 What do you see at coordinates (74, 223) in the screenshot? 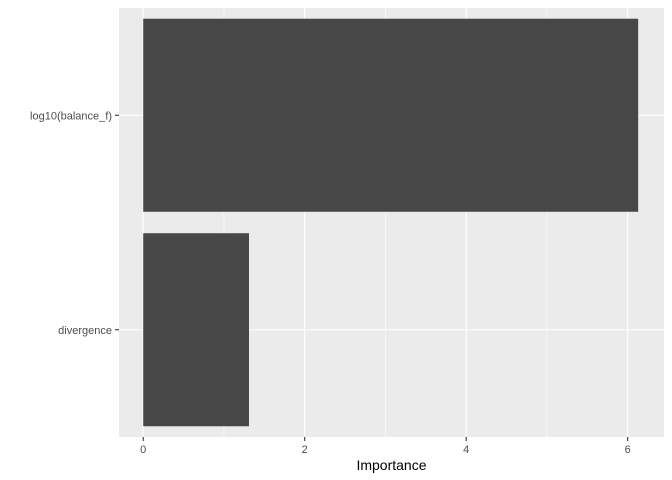
I see `y-axis: log10(balance_f) divergence` at bounding box center [74, 223].